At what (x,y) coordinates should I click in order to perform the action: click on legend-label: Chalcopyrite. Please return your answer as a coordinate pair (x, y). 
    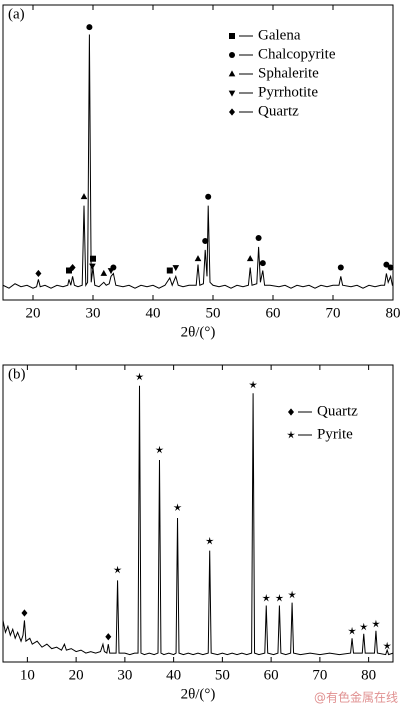
    Looking at the image, I should click on (297, 54).